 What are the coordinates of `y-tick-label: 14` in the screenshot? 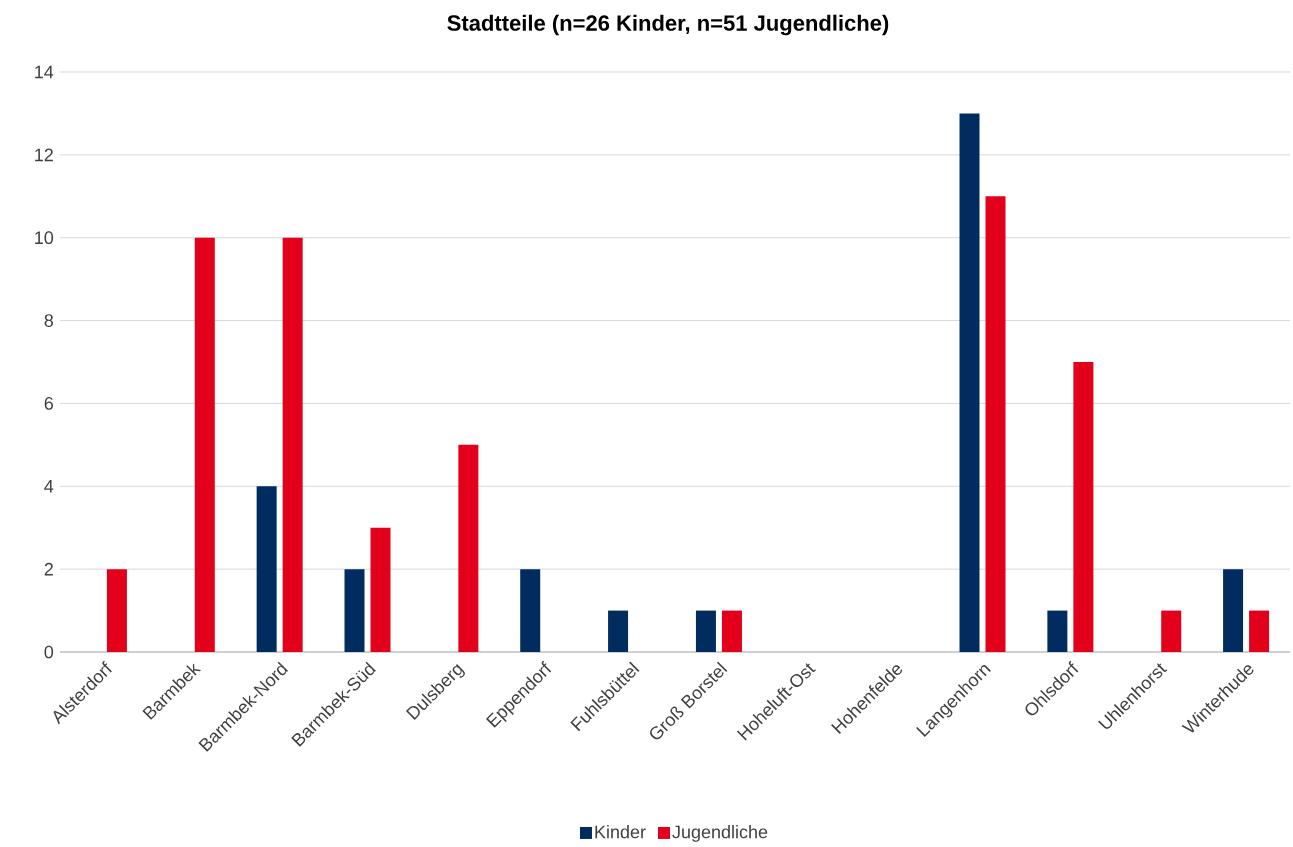 It's located at (44, 72).